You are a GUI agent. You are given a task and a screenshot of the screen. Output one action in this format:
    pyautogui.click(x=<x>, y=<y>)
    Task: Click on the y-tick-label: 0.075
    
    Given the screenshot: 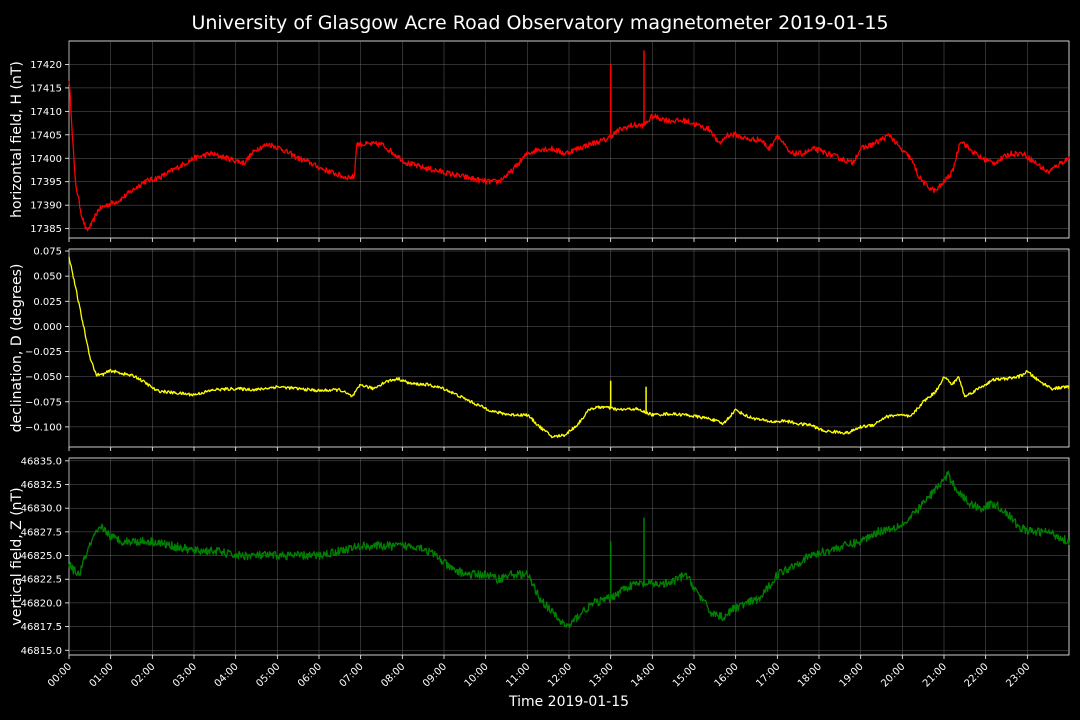 What is the action you would take?
    pyautogui.click(x=47, y=252)
    